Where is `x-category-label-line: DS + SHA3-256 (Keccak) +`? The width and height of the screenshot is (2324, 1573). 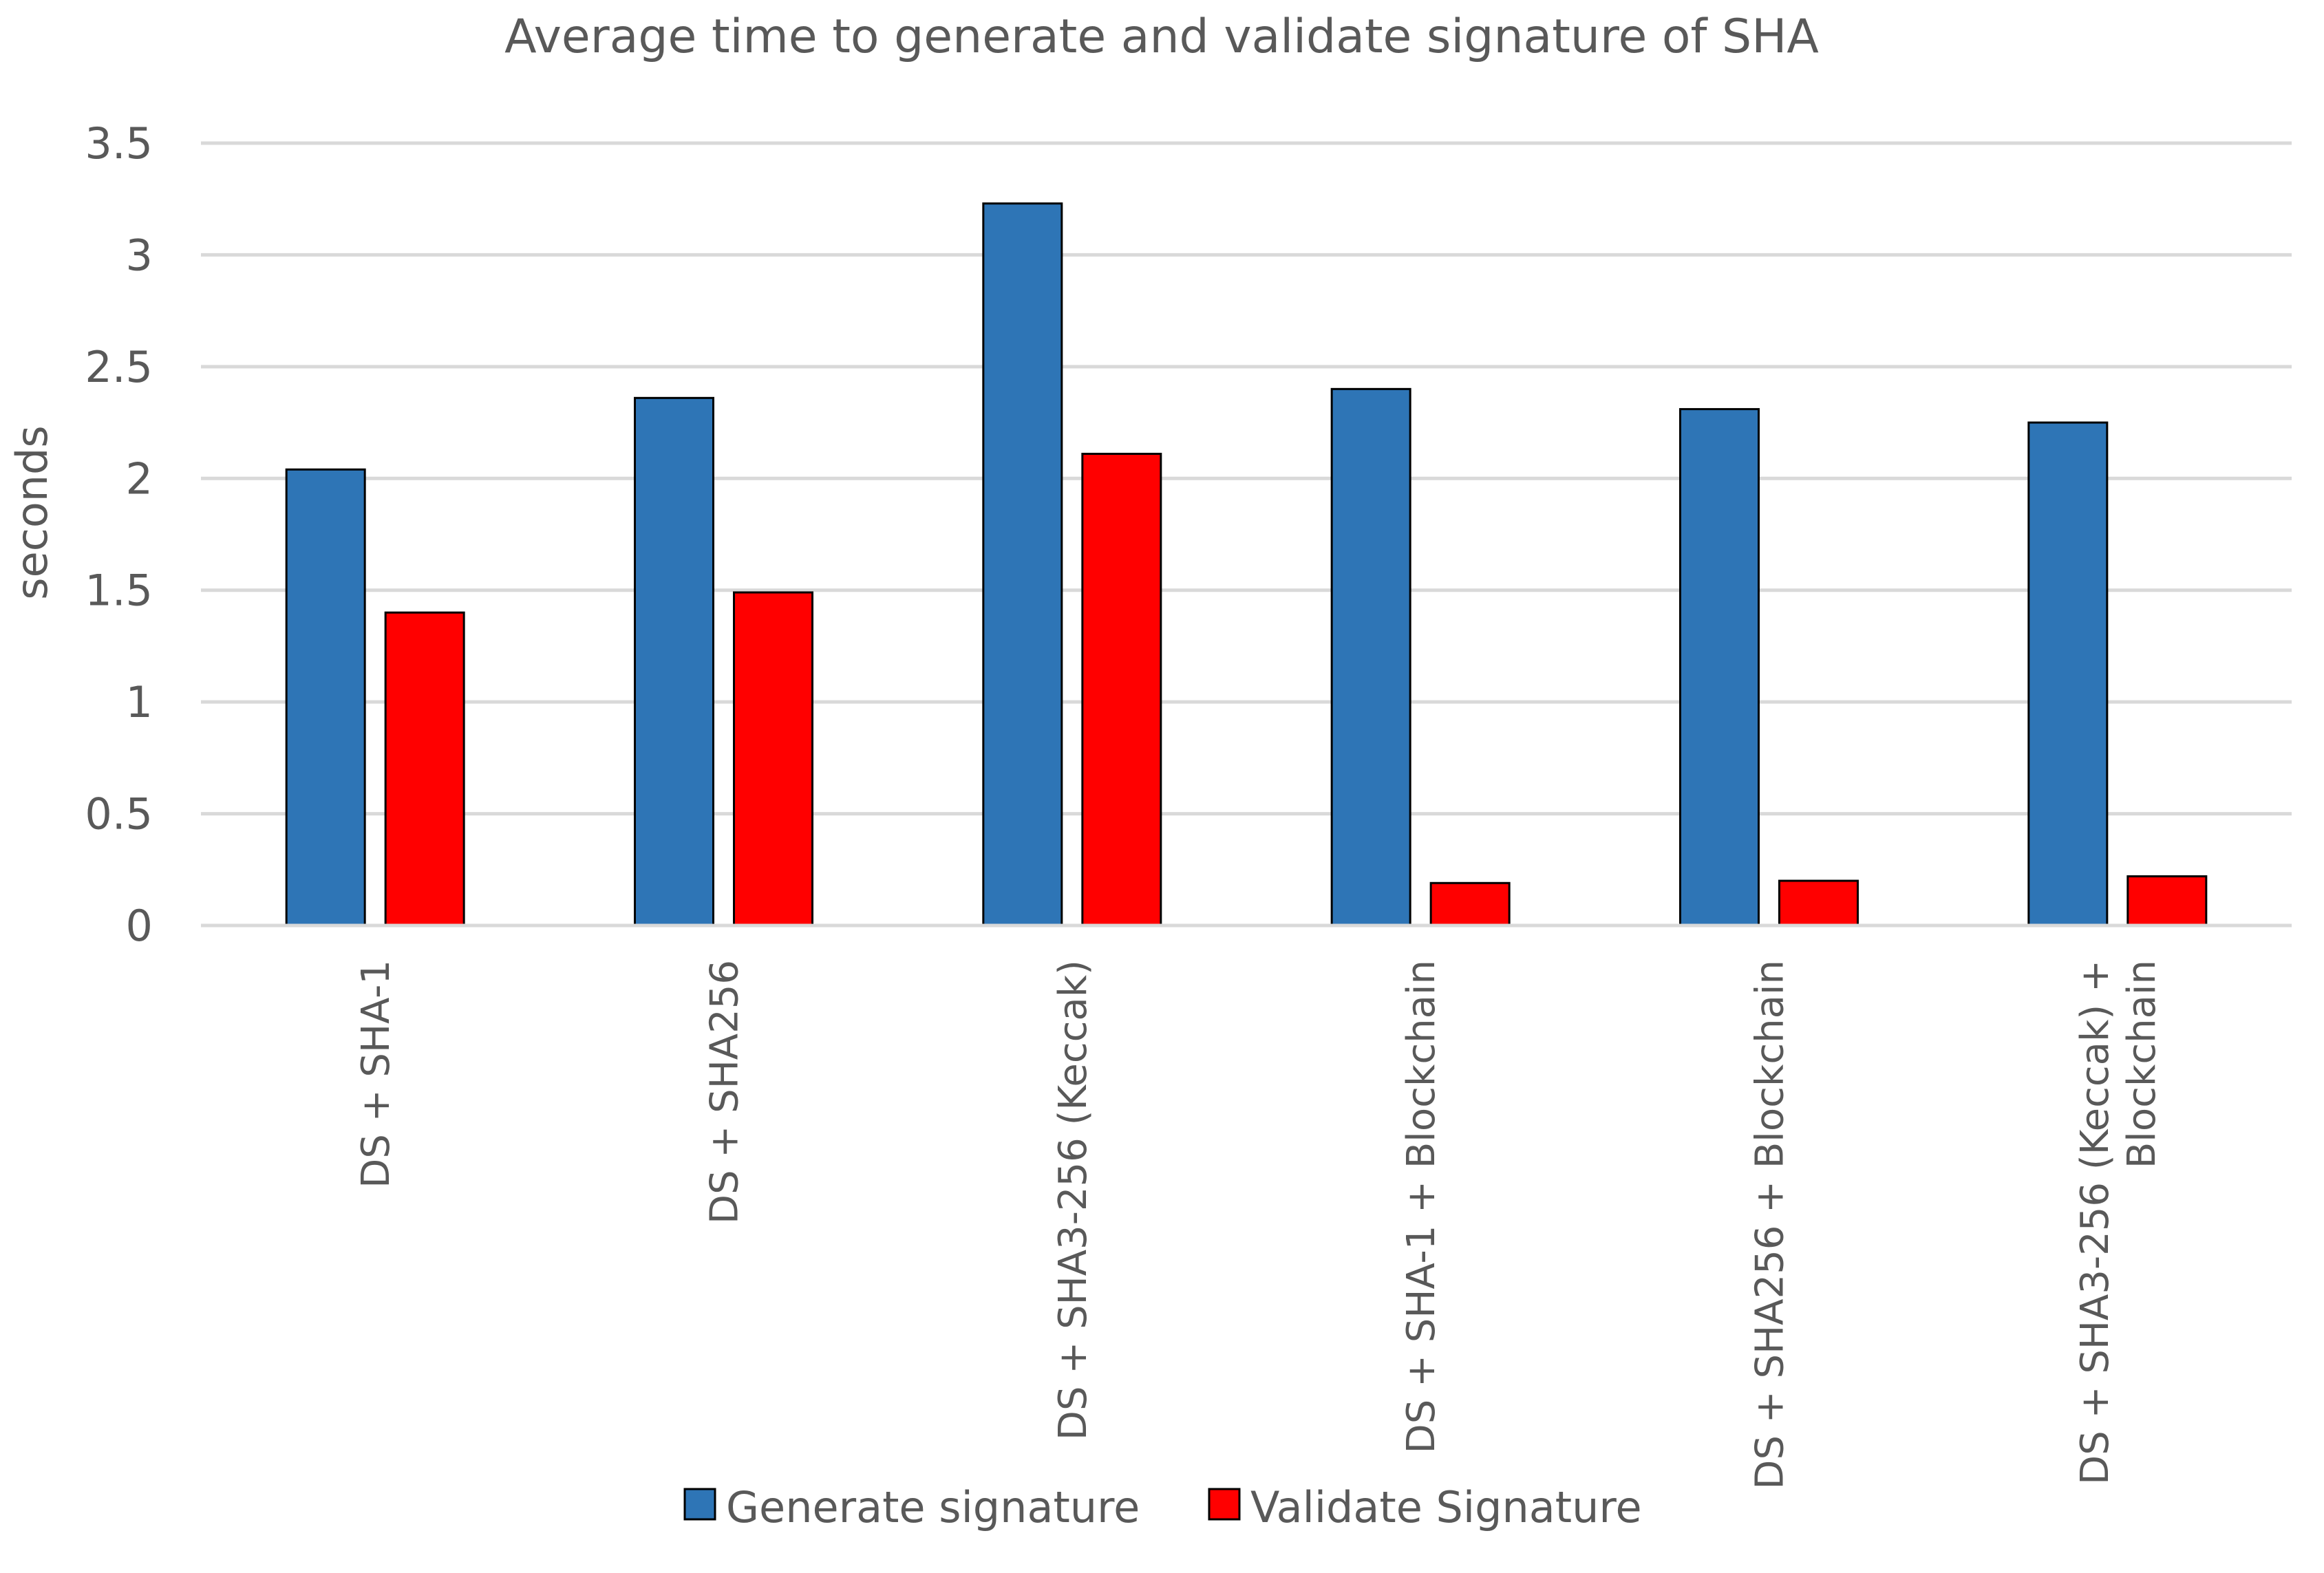
x-category-label-line: DS + SHA3-256 (Keccak) + is located at coordinates (2095, 1222).